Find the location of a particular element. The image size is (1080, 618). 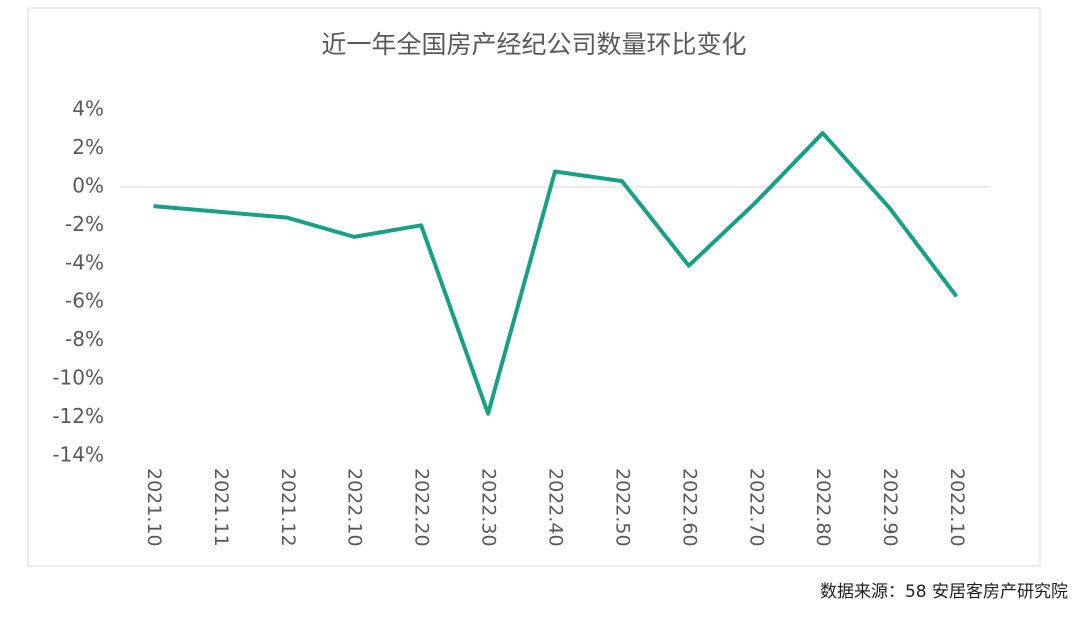

x-tick-label: 2022.60 is located at coordinates (689, 507).